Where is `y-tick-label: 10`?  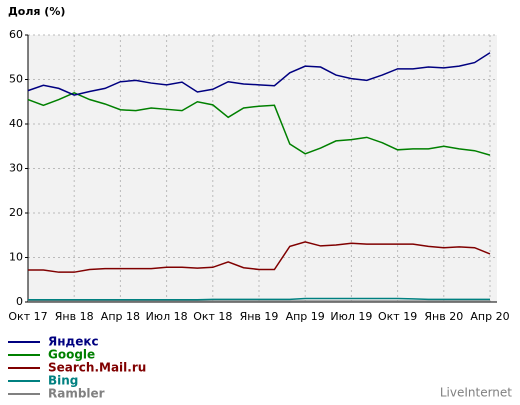 y-tick-label: 10 is located at coordinates (16, 257).